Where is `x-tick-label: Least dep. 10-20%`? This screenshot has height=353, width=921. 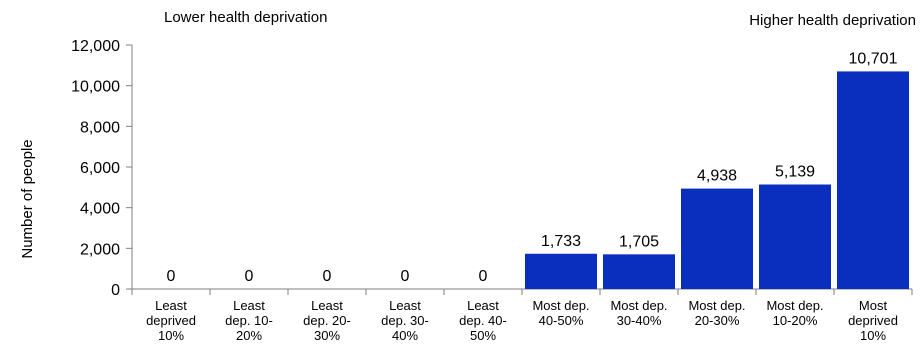
x-tick-label: Least dep. 10-20% is located at coordinates (249, 320).